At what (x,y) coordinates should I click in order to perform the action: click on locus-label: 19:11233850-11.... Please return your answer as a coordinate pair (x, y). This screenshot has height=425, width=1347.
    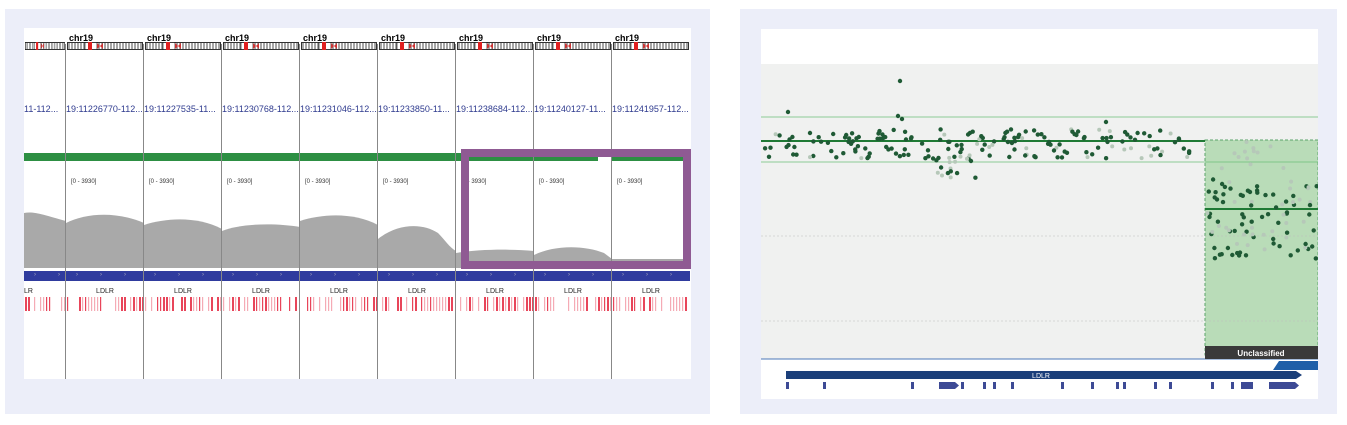
    Looking at the image, I should click on (414, 109).